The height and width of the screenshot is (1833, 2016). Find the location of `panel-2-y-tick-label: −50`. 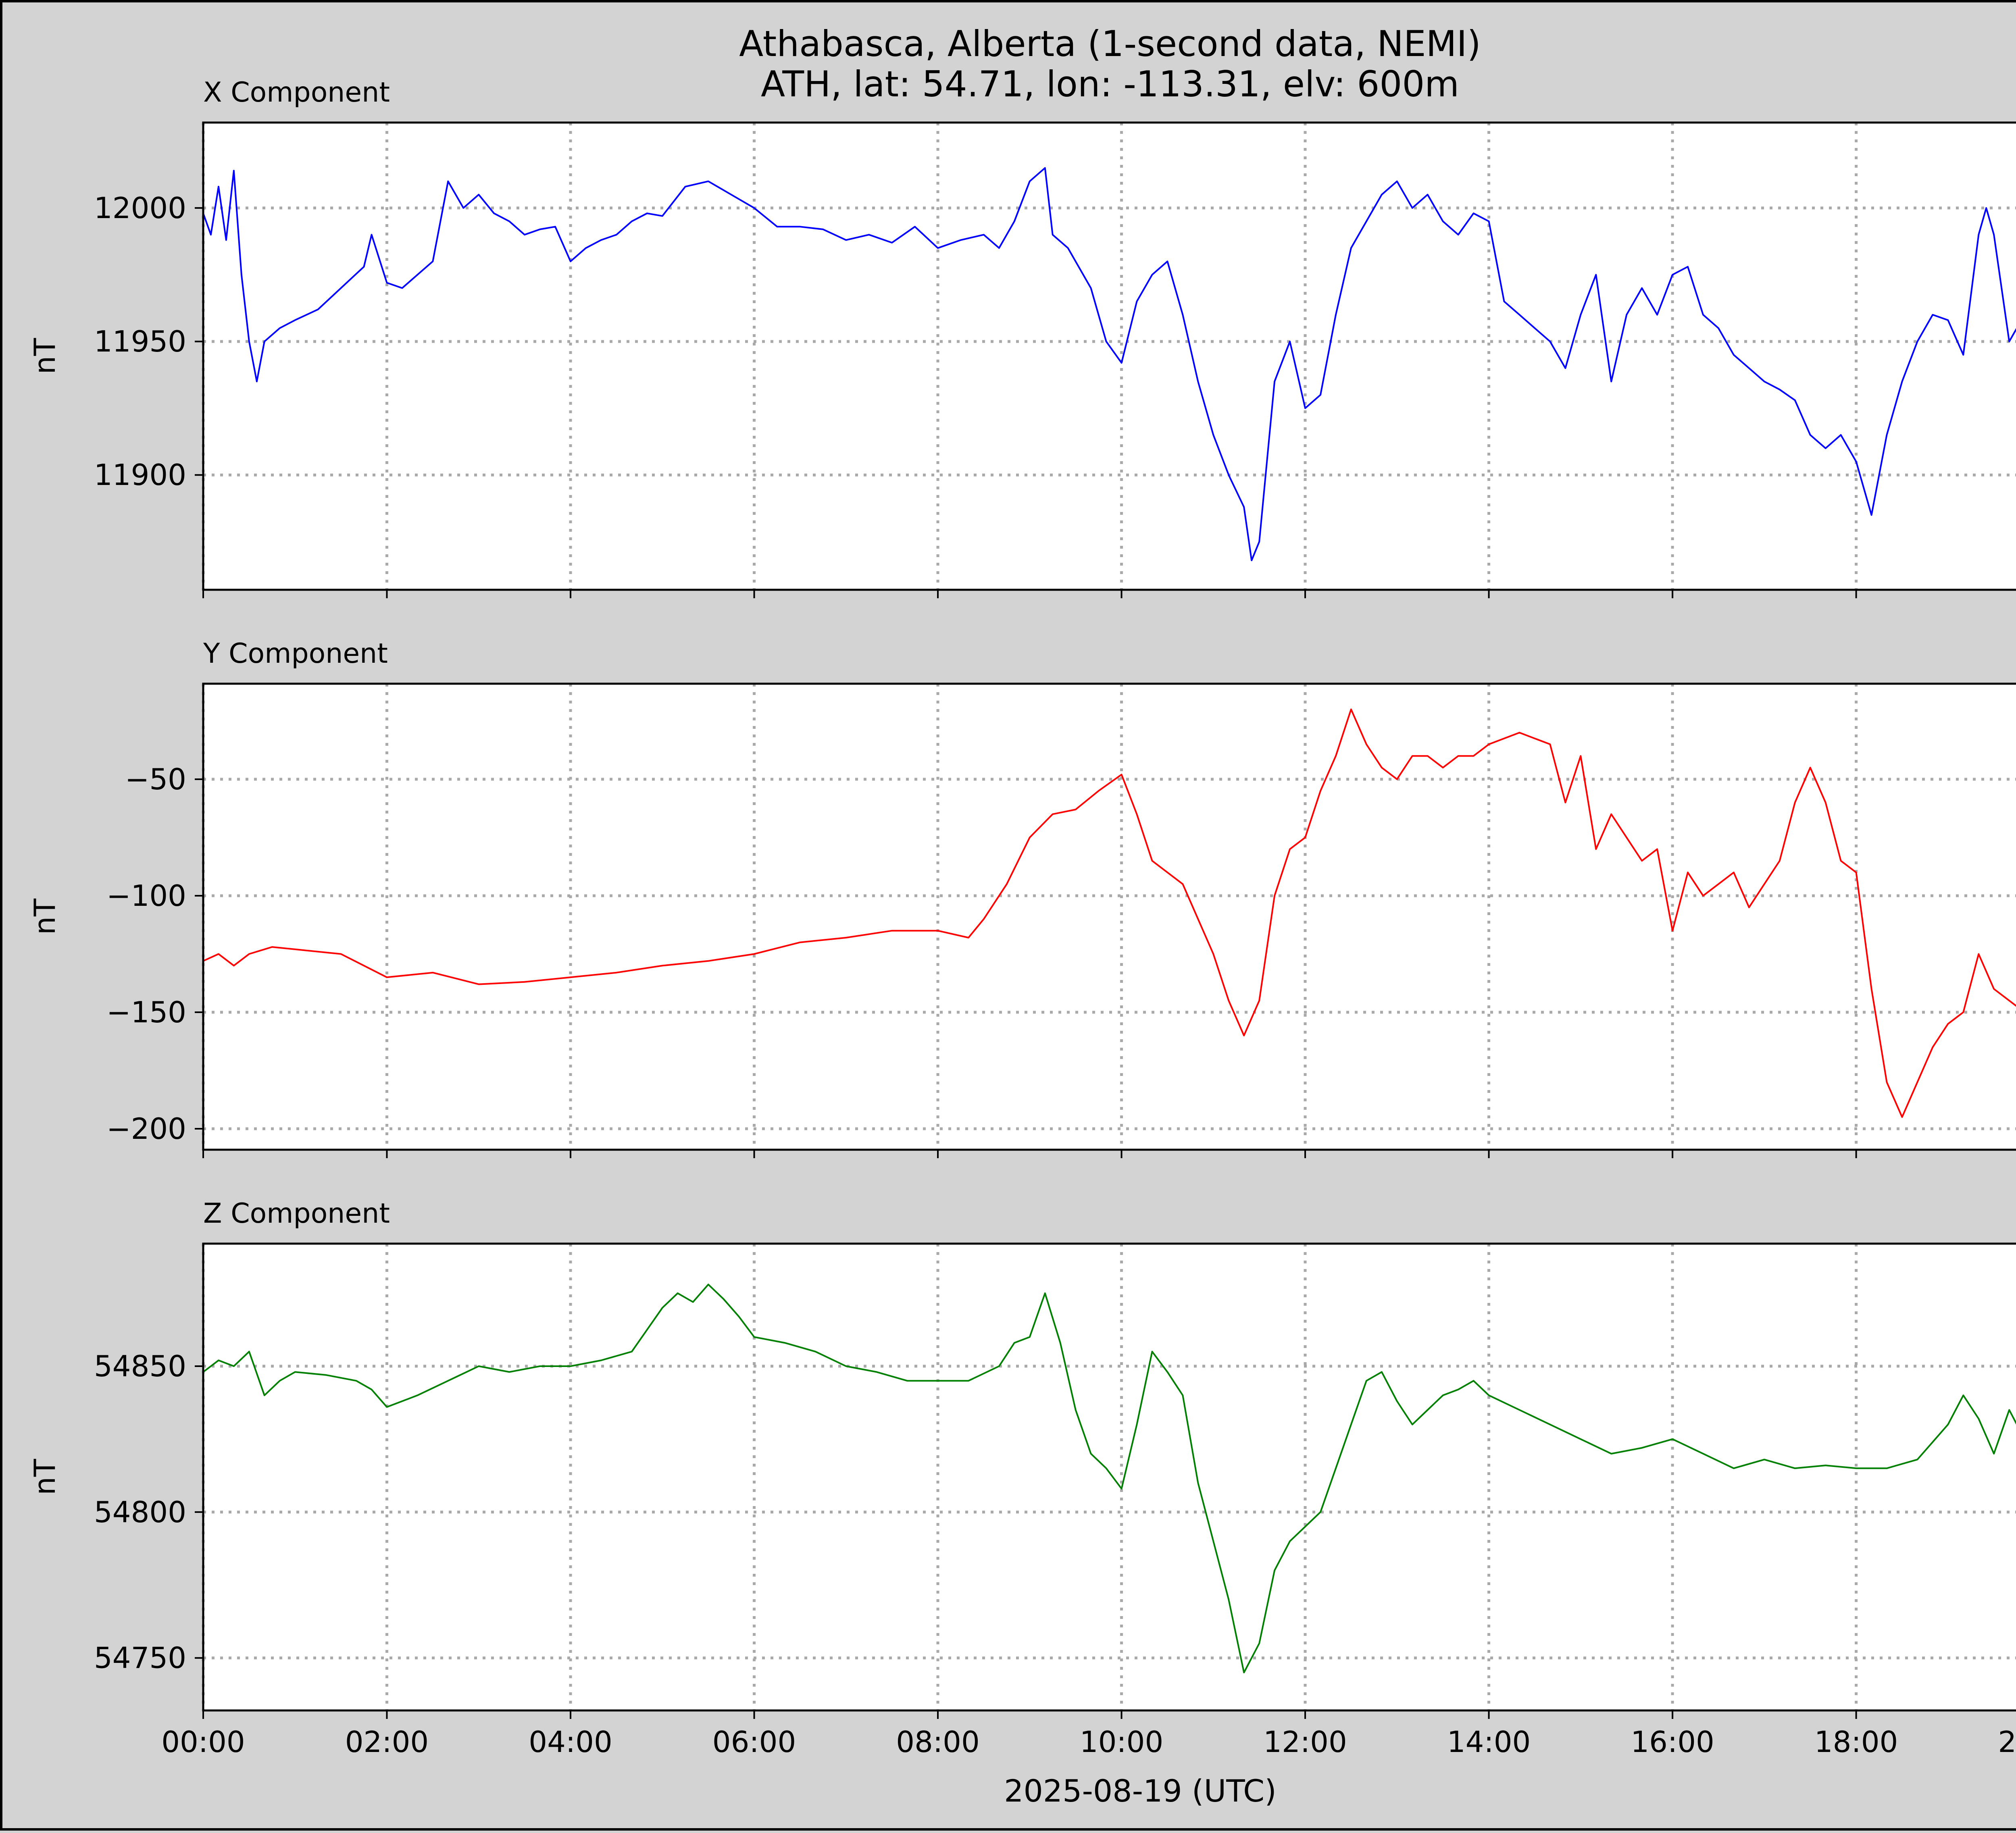

panel-2-y-tick-label: −50 is located at coordinates (155, 779).